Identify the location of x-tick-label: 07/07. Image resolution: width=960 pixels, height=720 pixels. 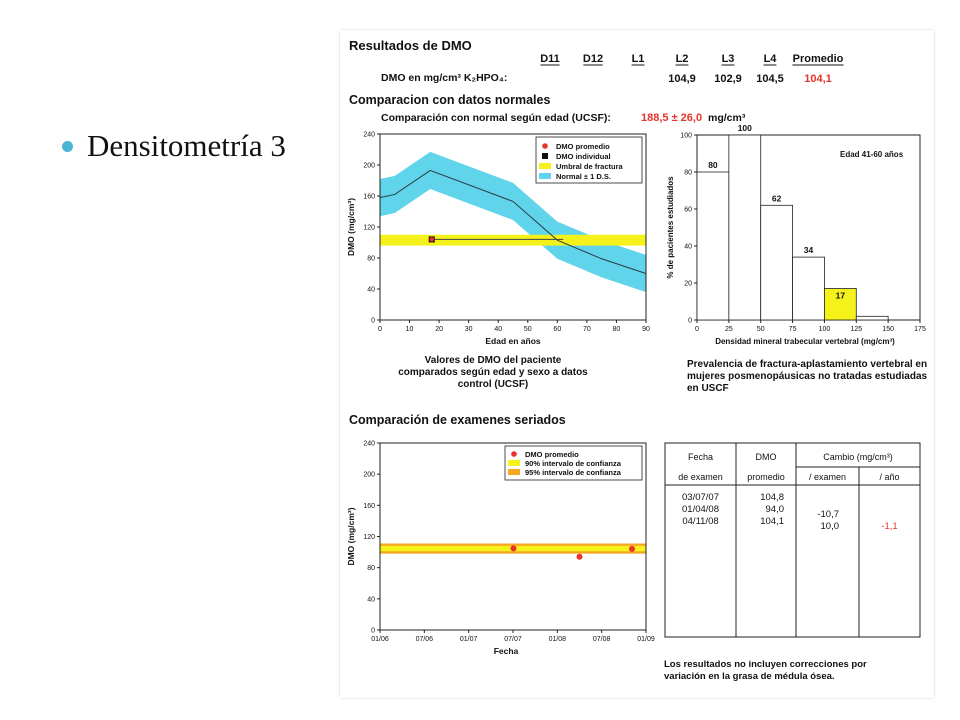
(513, 639).